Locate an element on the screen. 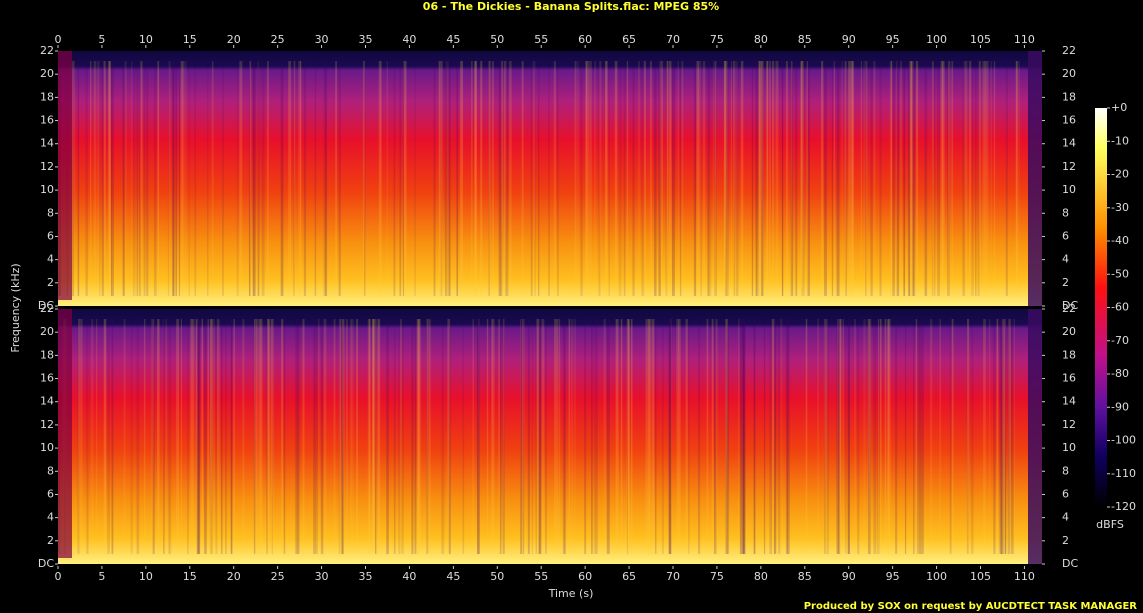 The height and width of the screenshot is (613, 1143). colorbar-tick-label: +0 is located at coordinates (1119, 107).